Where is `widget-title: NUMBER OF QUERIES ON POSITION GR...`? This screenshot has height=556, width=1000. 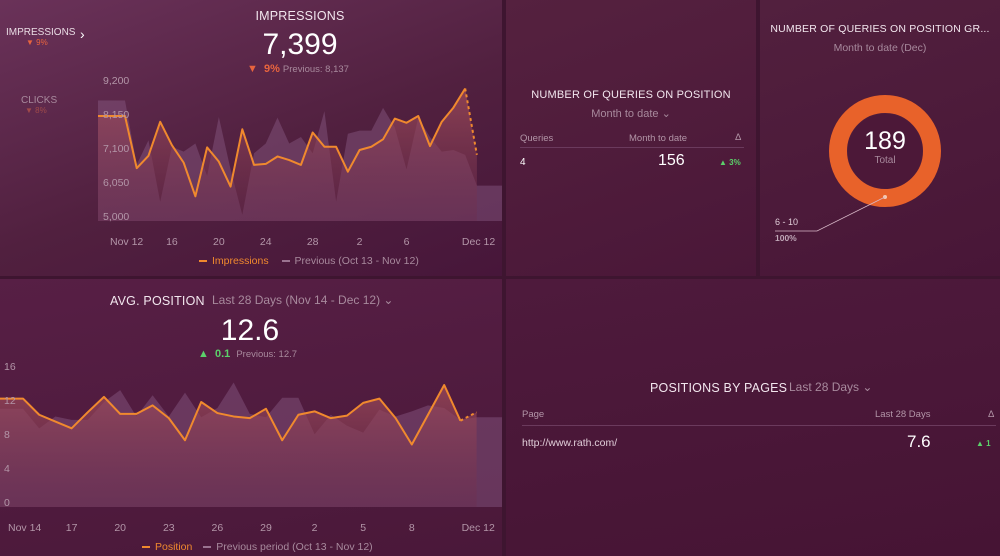 widget-title: NUMBER OF QUERIES ON POSITION GR... is located at coordinates (880, 29).